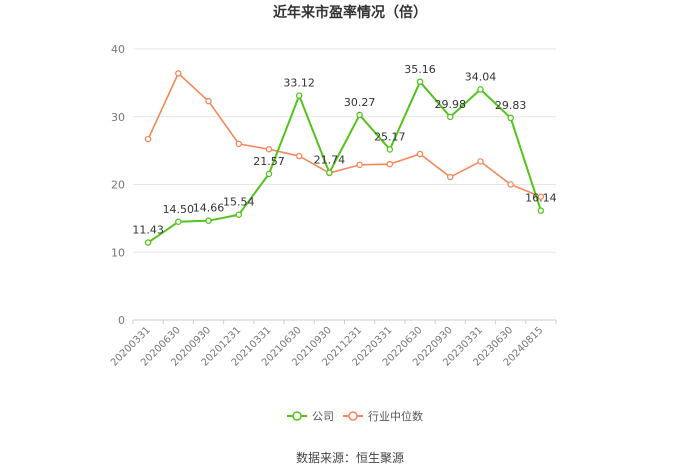 The width and height of the screenshot is (700, 474). I want to click on data-label: 33.12, so click(299, 83).